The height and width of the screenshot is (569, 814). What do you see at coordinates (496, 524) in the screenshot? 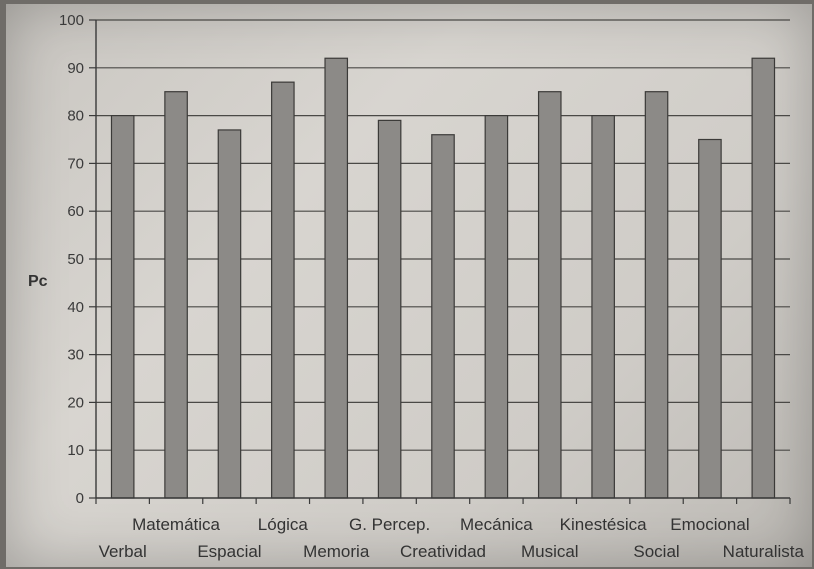
I see `x-category-label: Mecánica` at bounding box center [496, 524].